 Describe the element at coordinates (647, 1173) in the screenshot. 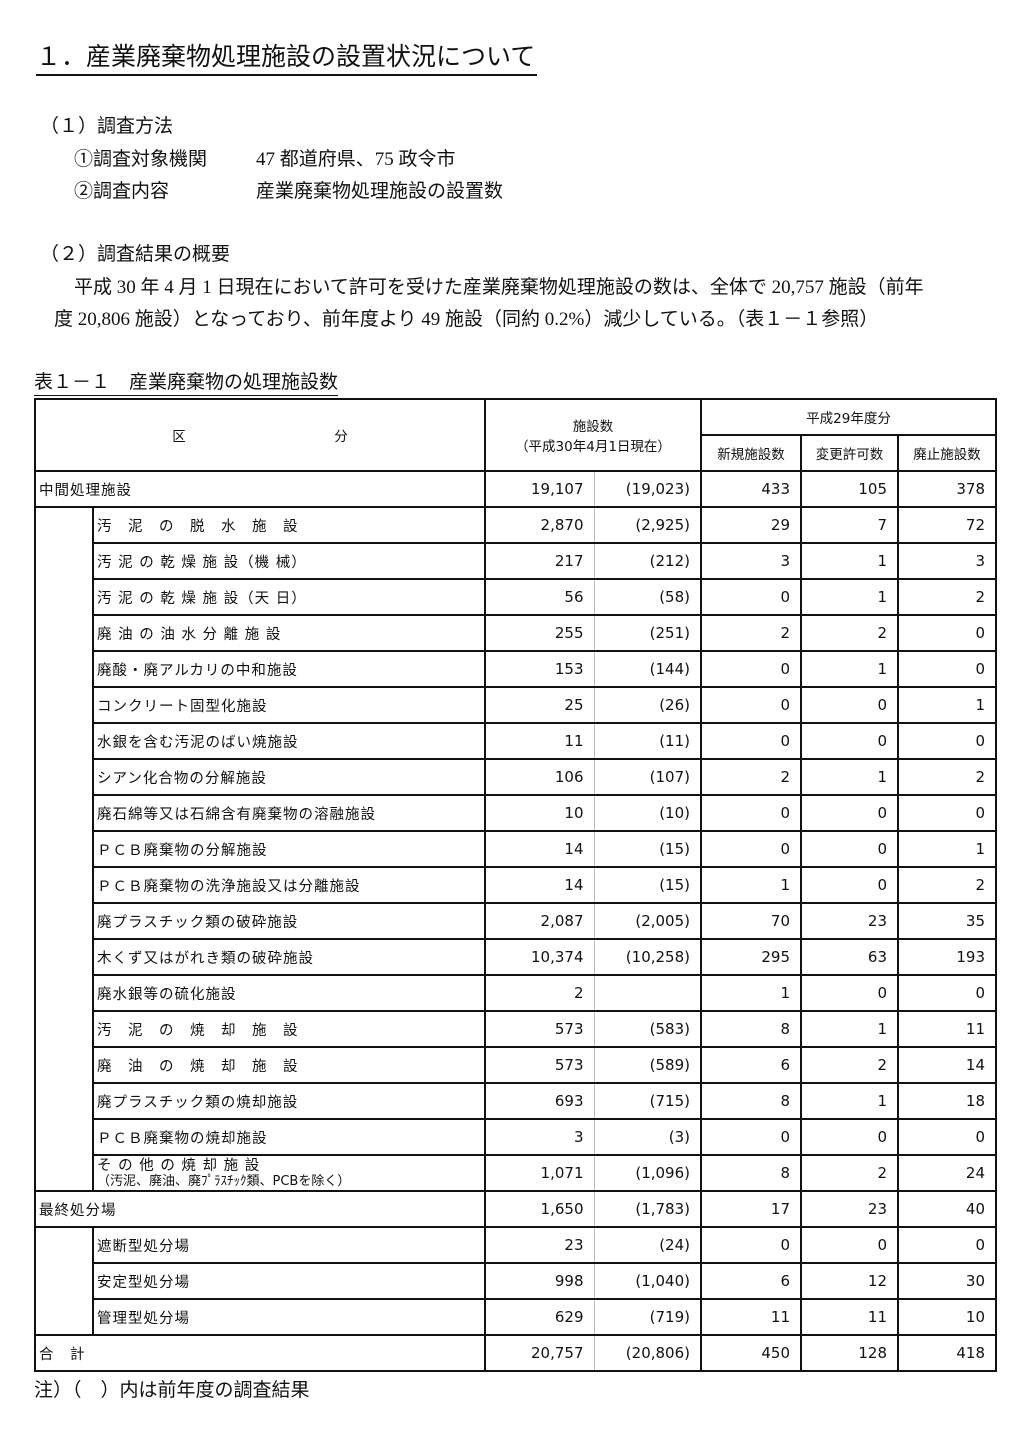

I see `prev-count-cell: (1,096)` at that location.